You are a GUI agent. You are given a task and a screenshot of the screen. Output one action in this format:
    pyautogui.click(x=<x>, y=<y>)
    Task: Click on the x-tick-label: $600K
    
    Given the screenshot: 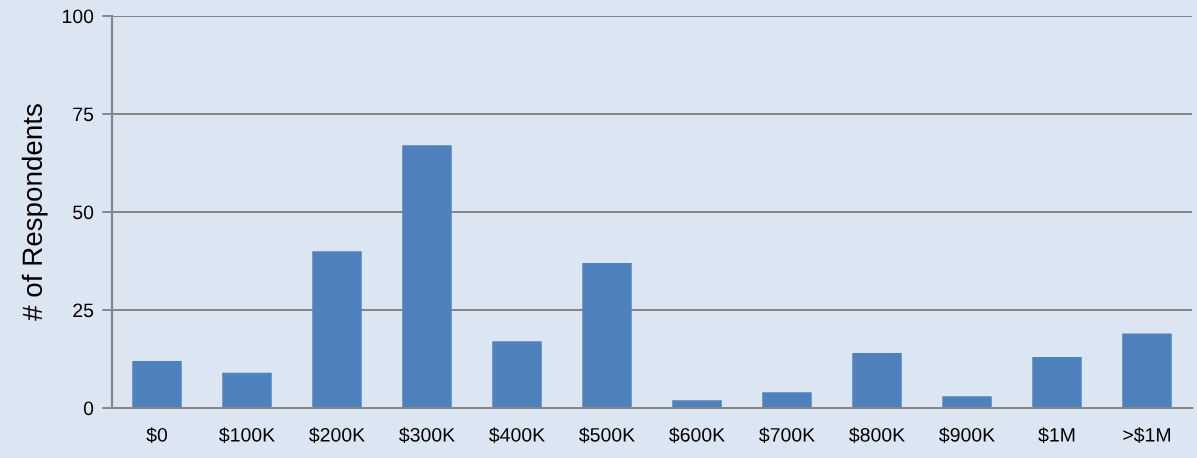 What is the action you would take?
    pyautogui.click(x=697, y=435)
    